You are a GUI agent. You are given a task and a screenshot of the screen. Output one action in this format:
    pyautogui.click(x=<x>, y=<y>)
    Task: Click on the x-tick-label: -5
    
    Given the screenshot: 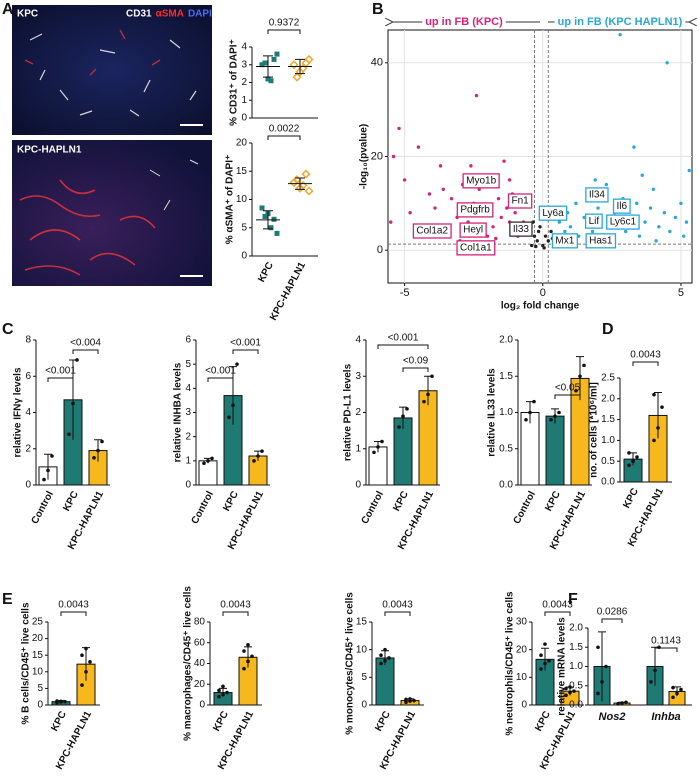 What is the action you would take?
    pyautogui.click(x=405, y=293)
    